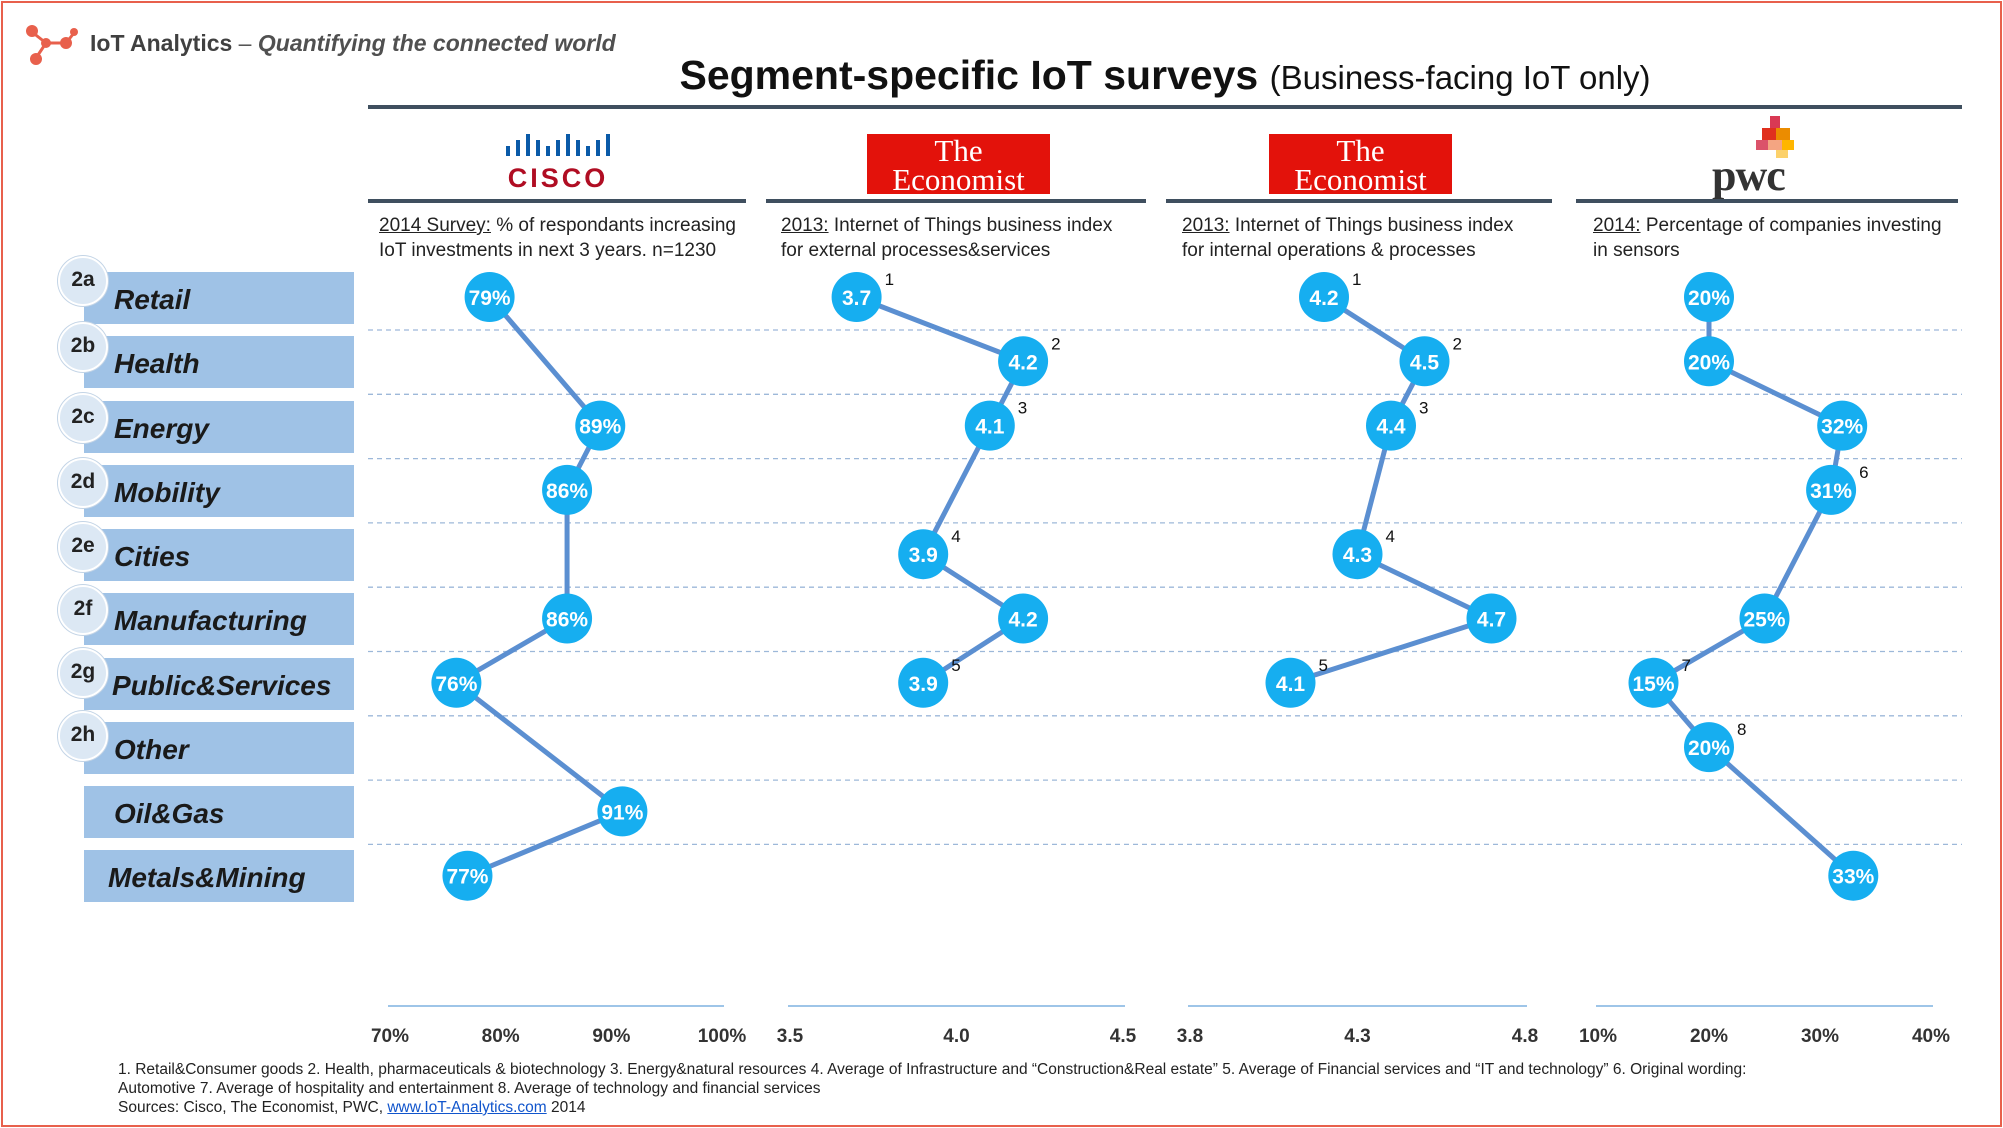  Describe the element at coordinates (969, 75) in the screenshot. I see `title-main: Segment-specific IoT surveys` at that location.